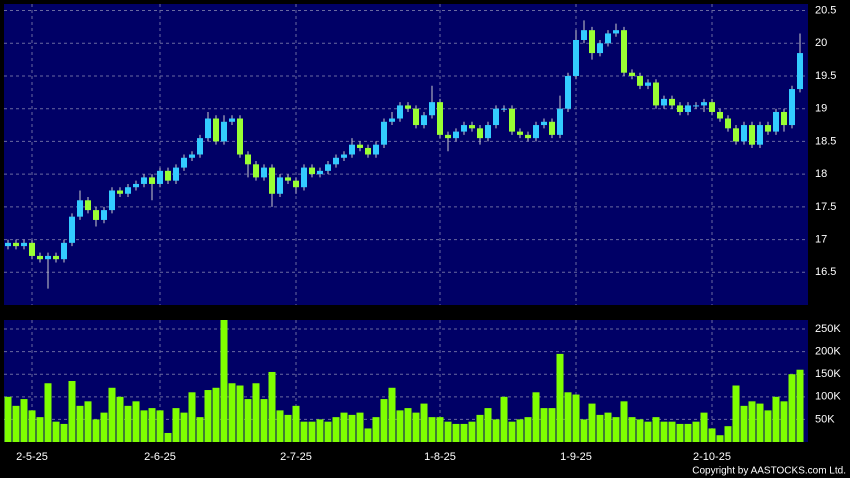 The width and height of the screenshot is (850, 478). Describe the element at coordinates (821, 109) in the screenshot. I see `y-tick-label: 19` at that location.